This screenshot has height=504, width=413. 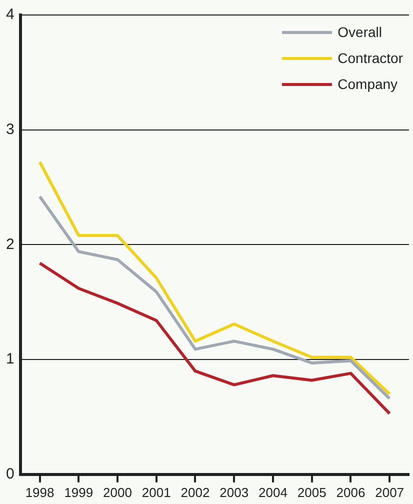 What do you see at coordinates (117, 492) in the screenshot?
I see `x-tick-label: 2000` at bounding box center [117, 492].